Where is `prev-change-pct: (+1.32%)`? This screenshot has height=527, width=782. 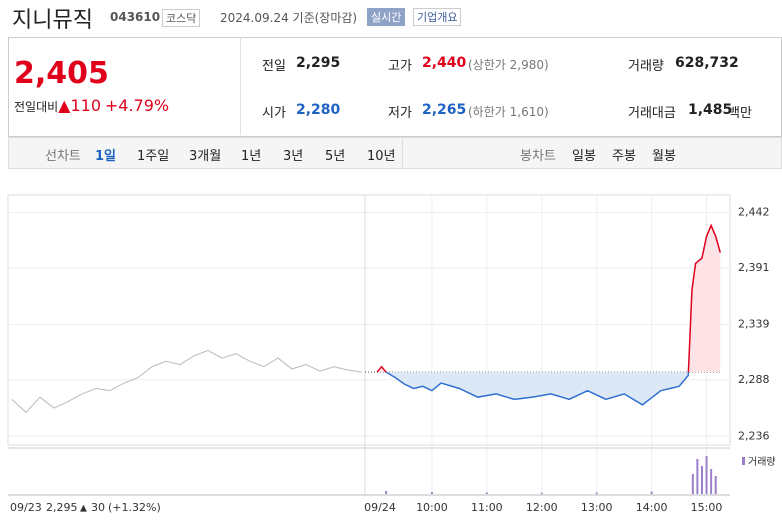 prev-change-pct: (+1.32%) is located at coordinates (134, 507).